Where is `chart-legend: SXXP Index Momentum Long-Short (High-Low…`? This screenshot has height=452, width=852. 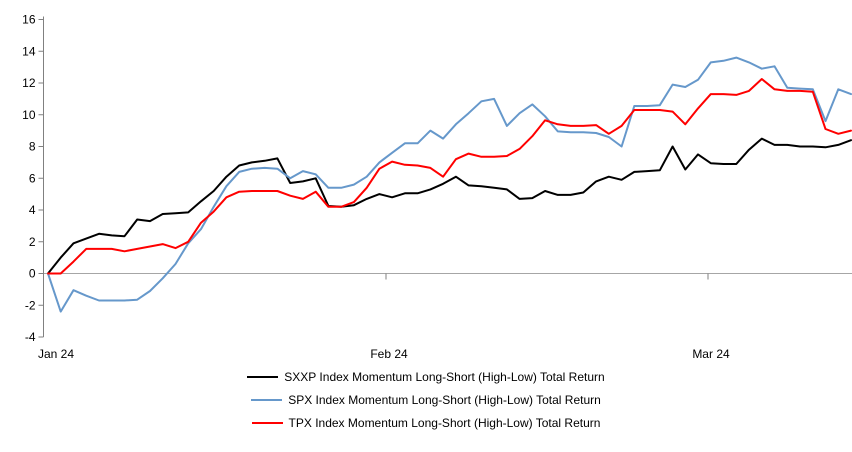
chart-legend: SXXP Index Momentum Long-Short (High-Low… is located at coordinates (426, 400).